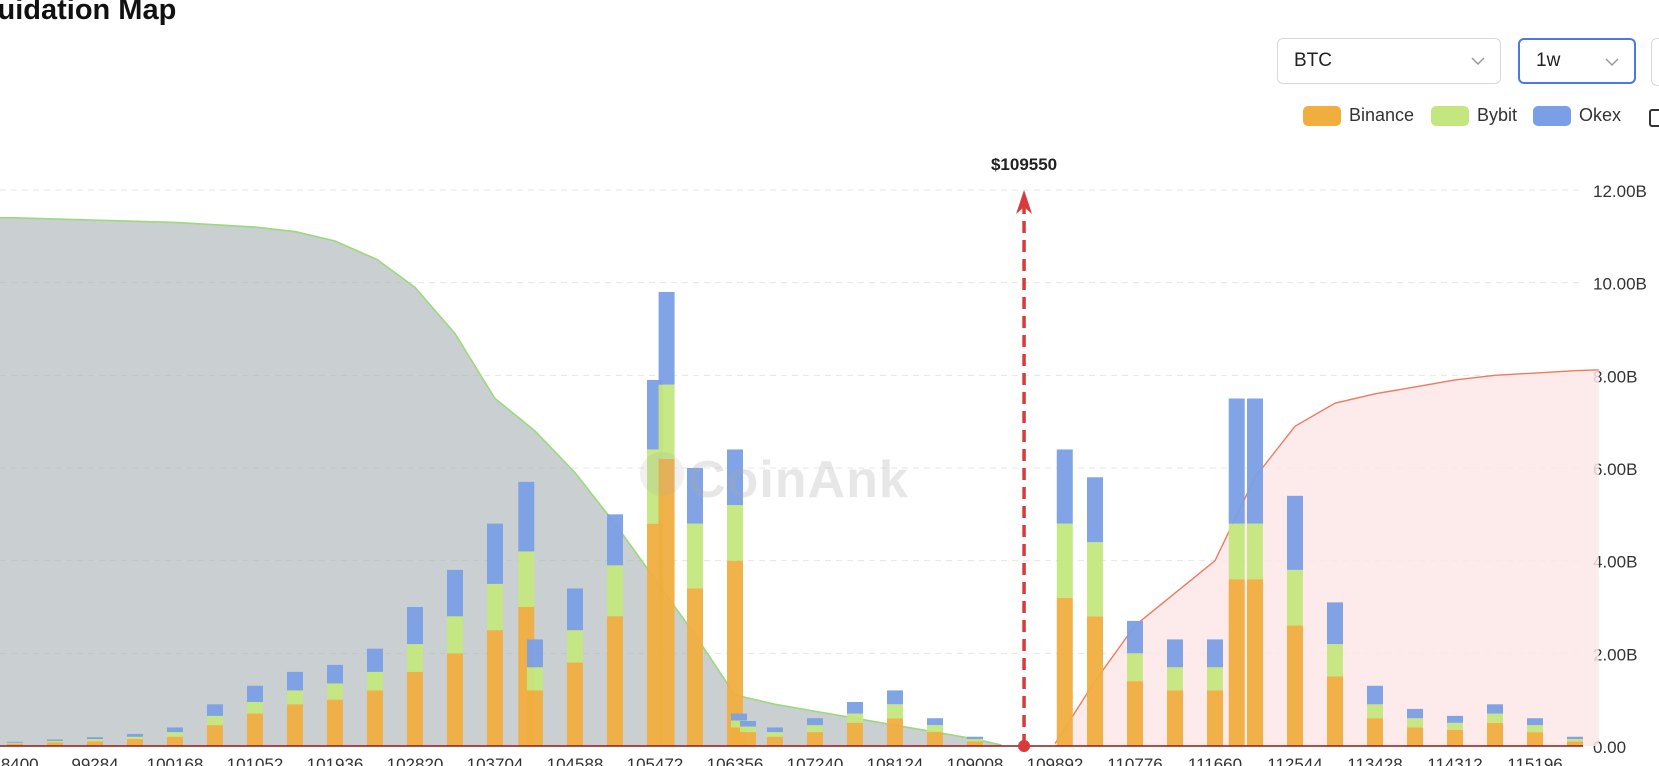 The height and width of the screenshot is (766, 1659). I want to click on legend-item-binance: Binance, so click(1358, 115).